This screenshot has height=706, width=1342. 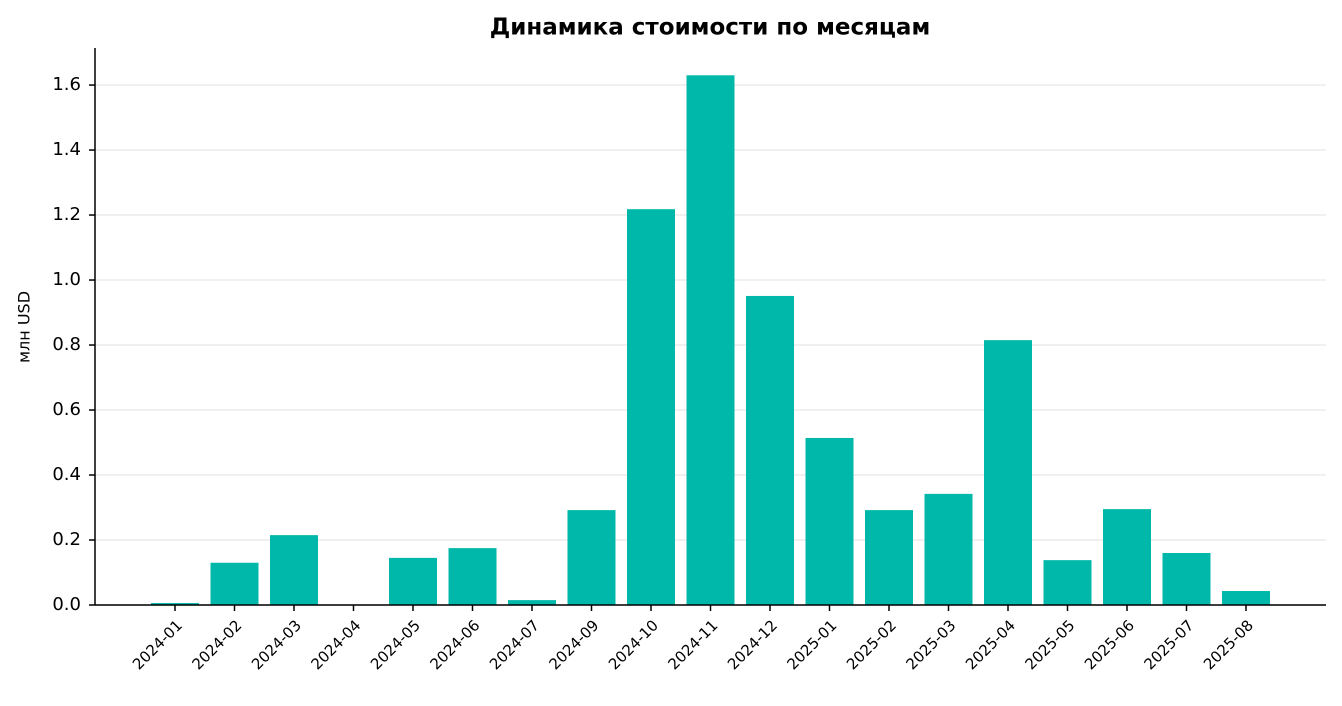 I want to click on x-tick-label: 2025-05, so click(x=1049, y=644).